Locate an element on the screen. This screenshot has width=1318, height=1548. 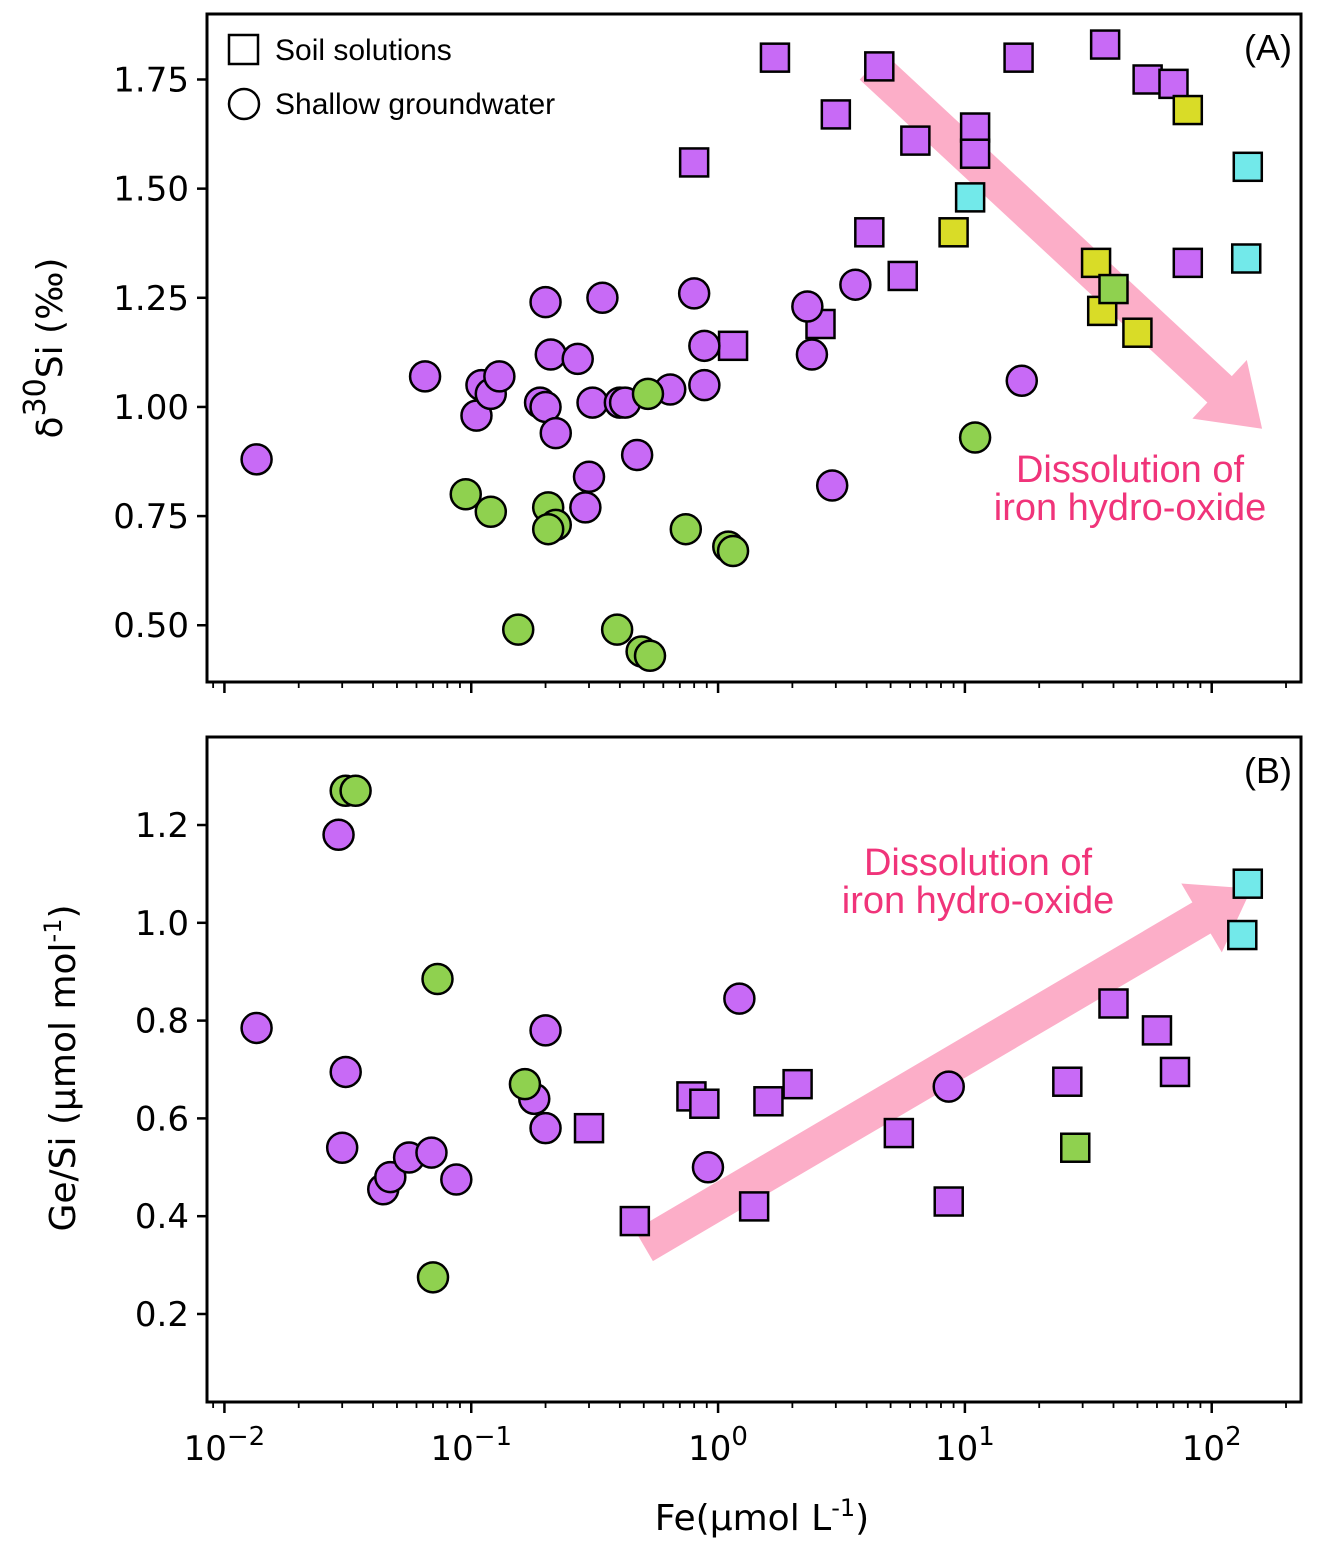
panel-a-y-axis-label: δ30Si (‰) is located at coordinates (45, 348).